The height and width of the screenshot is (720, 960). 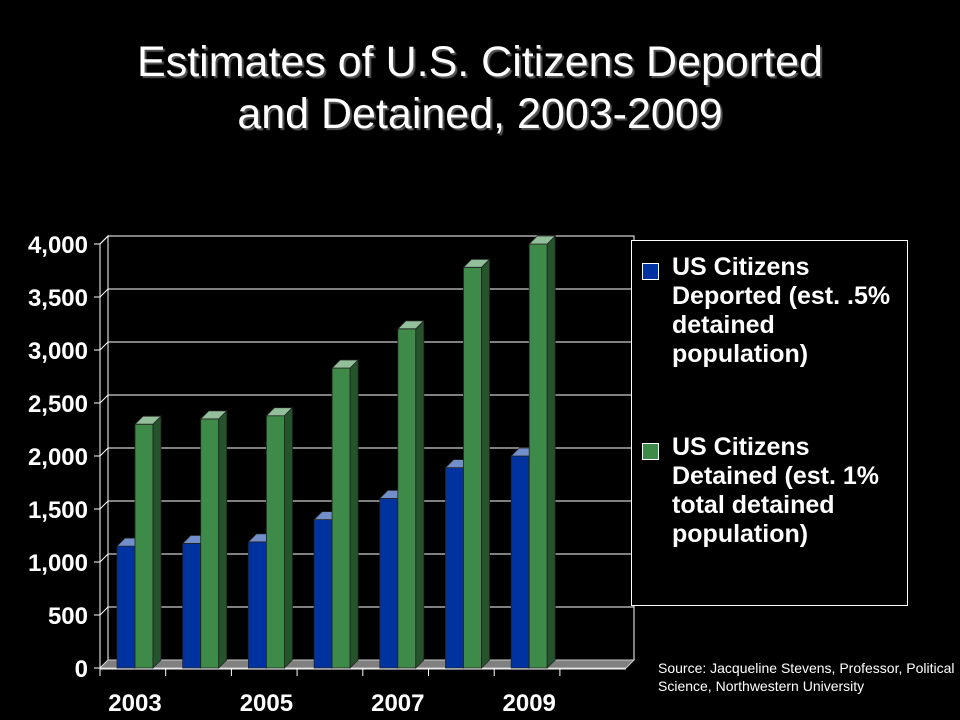 What do you see at coordinates (58, 351) in the screenshot?
I see `y-tick-label: 3,000` at bounding box center [58, 351].